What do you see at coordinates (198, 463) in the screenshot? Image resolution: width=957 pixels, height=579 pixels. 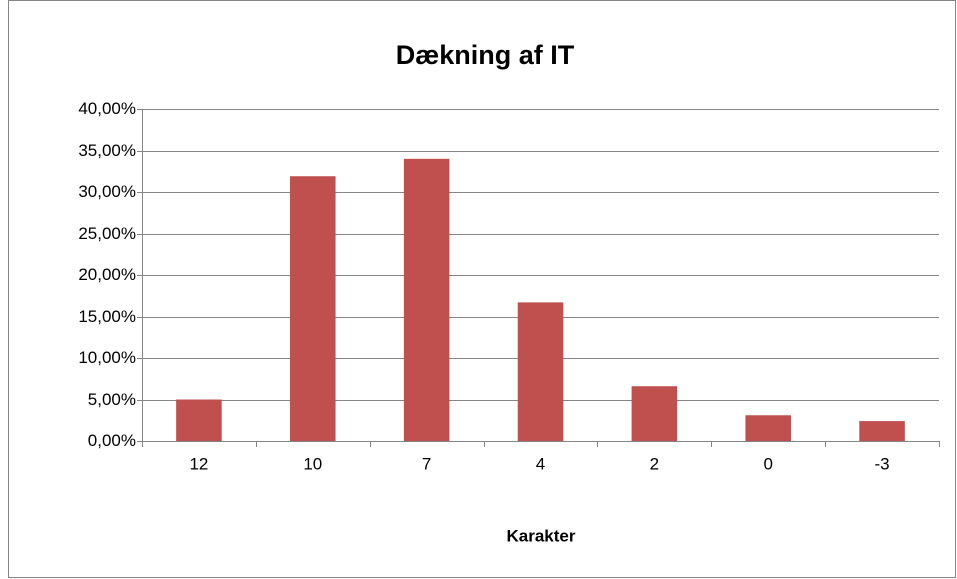 I see `x-tick-label: 12` at bounding box center [198, 463].